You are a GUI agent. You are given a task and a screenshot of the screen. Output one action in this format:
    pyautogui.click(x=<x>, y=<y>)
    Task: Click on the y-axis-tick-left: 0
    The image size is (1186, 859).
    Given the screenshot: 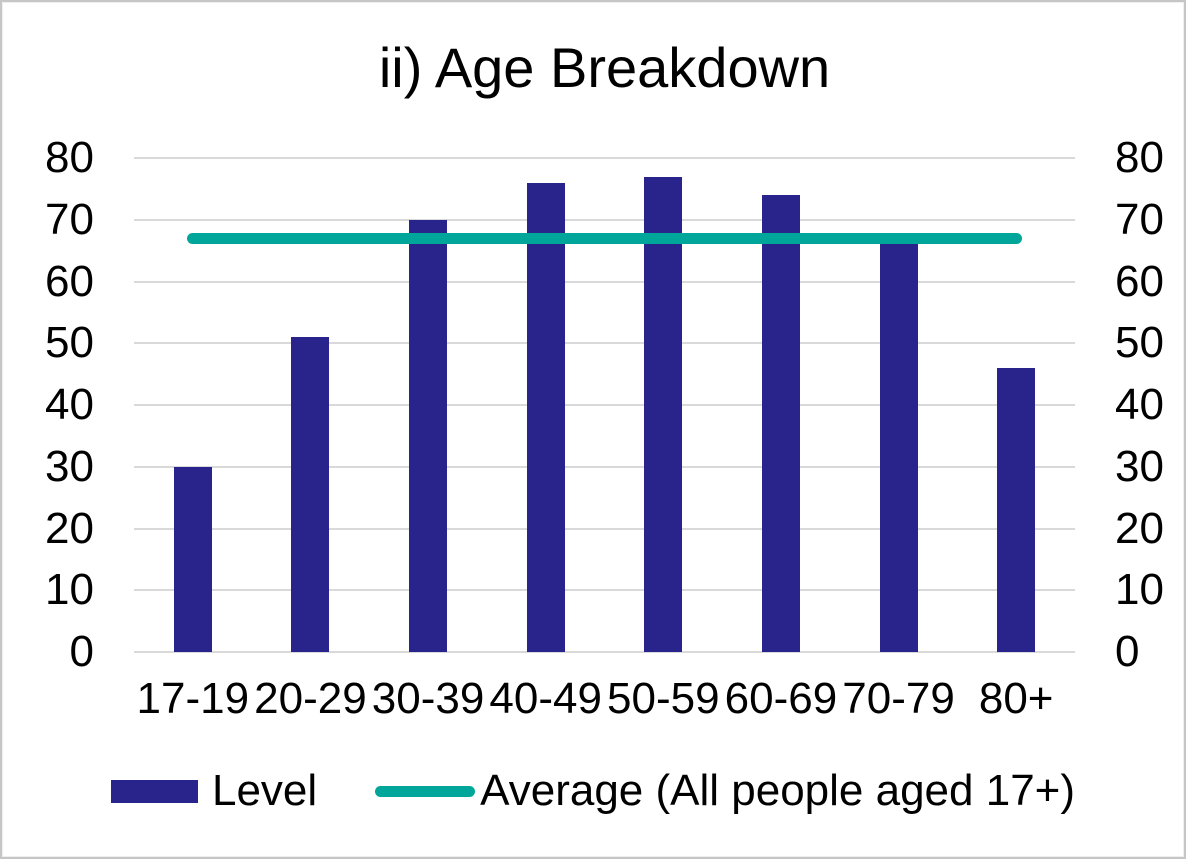 What is the action you would take?
    pyautogui.click(x=81, y=651)
    